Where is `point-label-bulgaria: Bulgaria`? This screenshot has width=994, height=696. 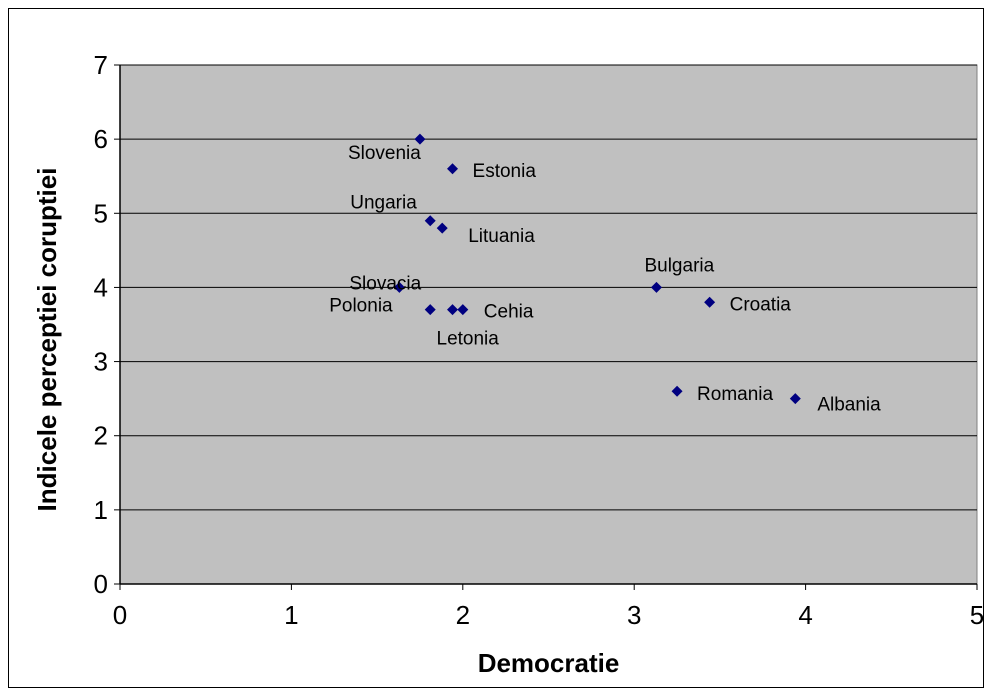 point-label-bulgaria: Bulgaria is located at coordinates (679, 265).